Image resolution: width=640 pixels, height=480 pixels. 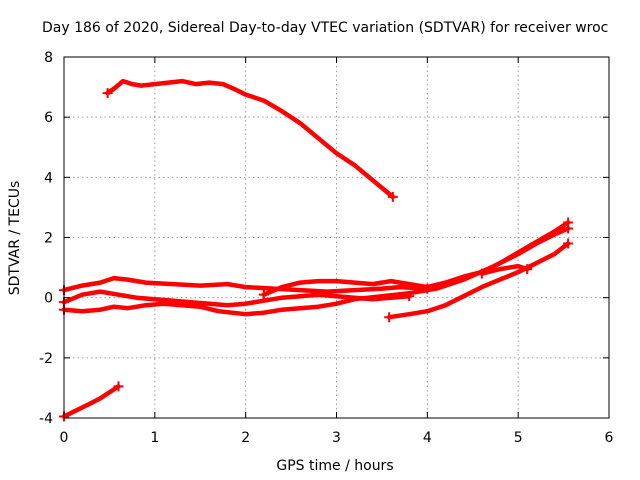 I want to click on y-tick-label: 8, so click(x=48, y=58).